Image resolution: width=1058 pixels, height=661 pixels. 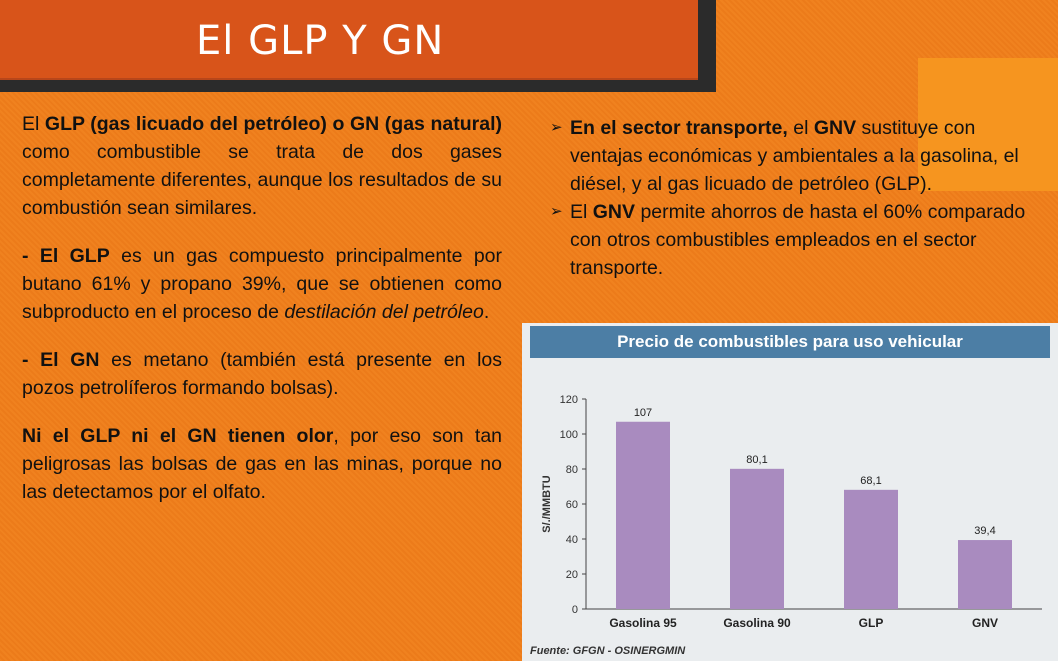 I want to click on y-axis-title: S/./MMBTU, so click(x=547, y=503).